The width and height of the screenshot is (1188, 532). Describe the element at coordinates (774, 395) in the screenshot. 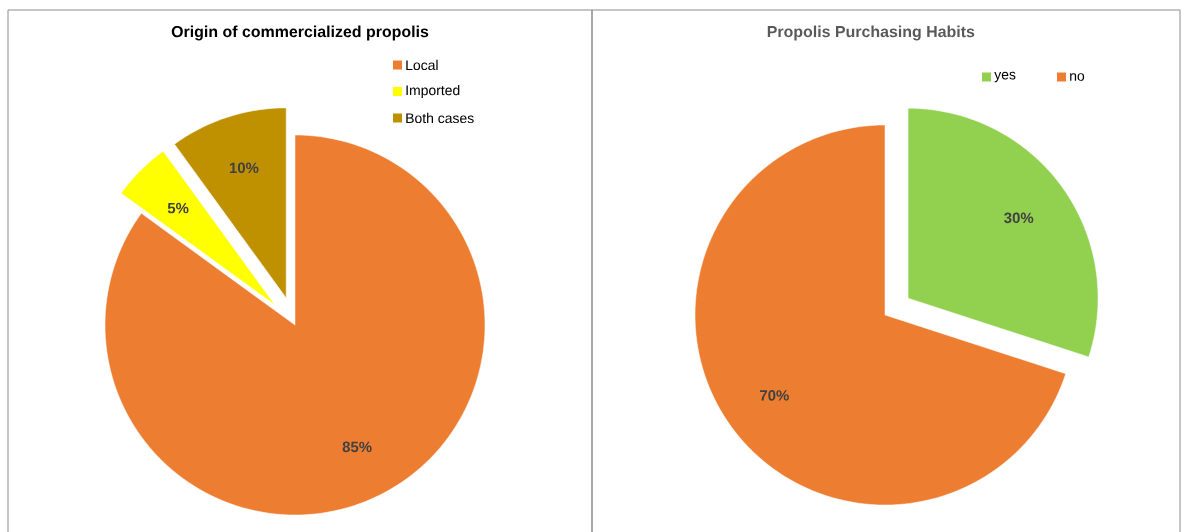

I see `data-label: 70%` at that location.